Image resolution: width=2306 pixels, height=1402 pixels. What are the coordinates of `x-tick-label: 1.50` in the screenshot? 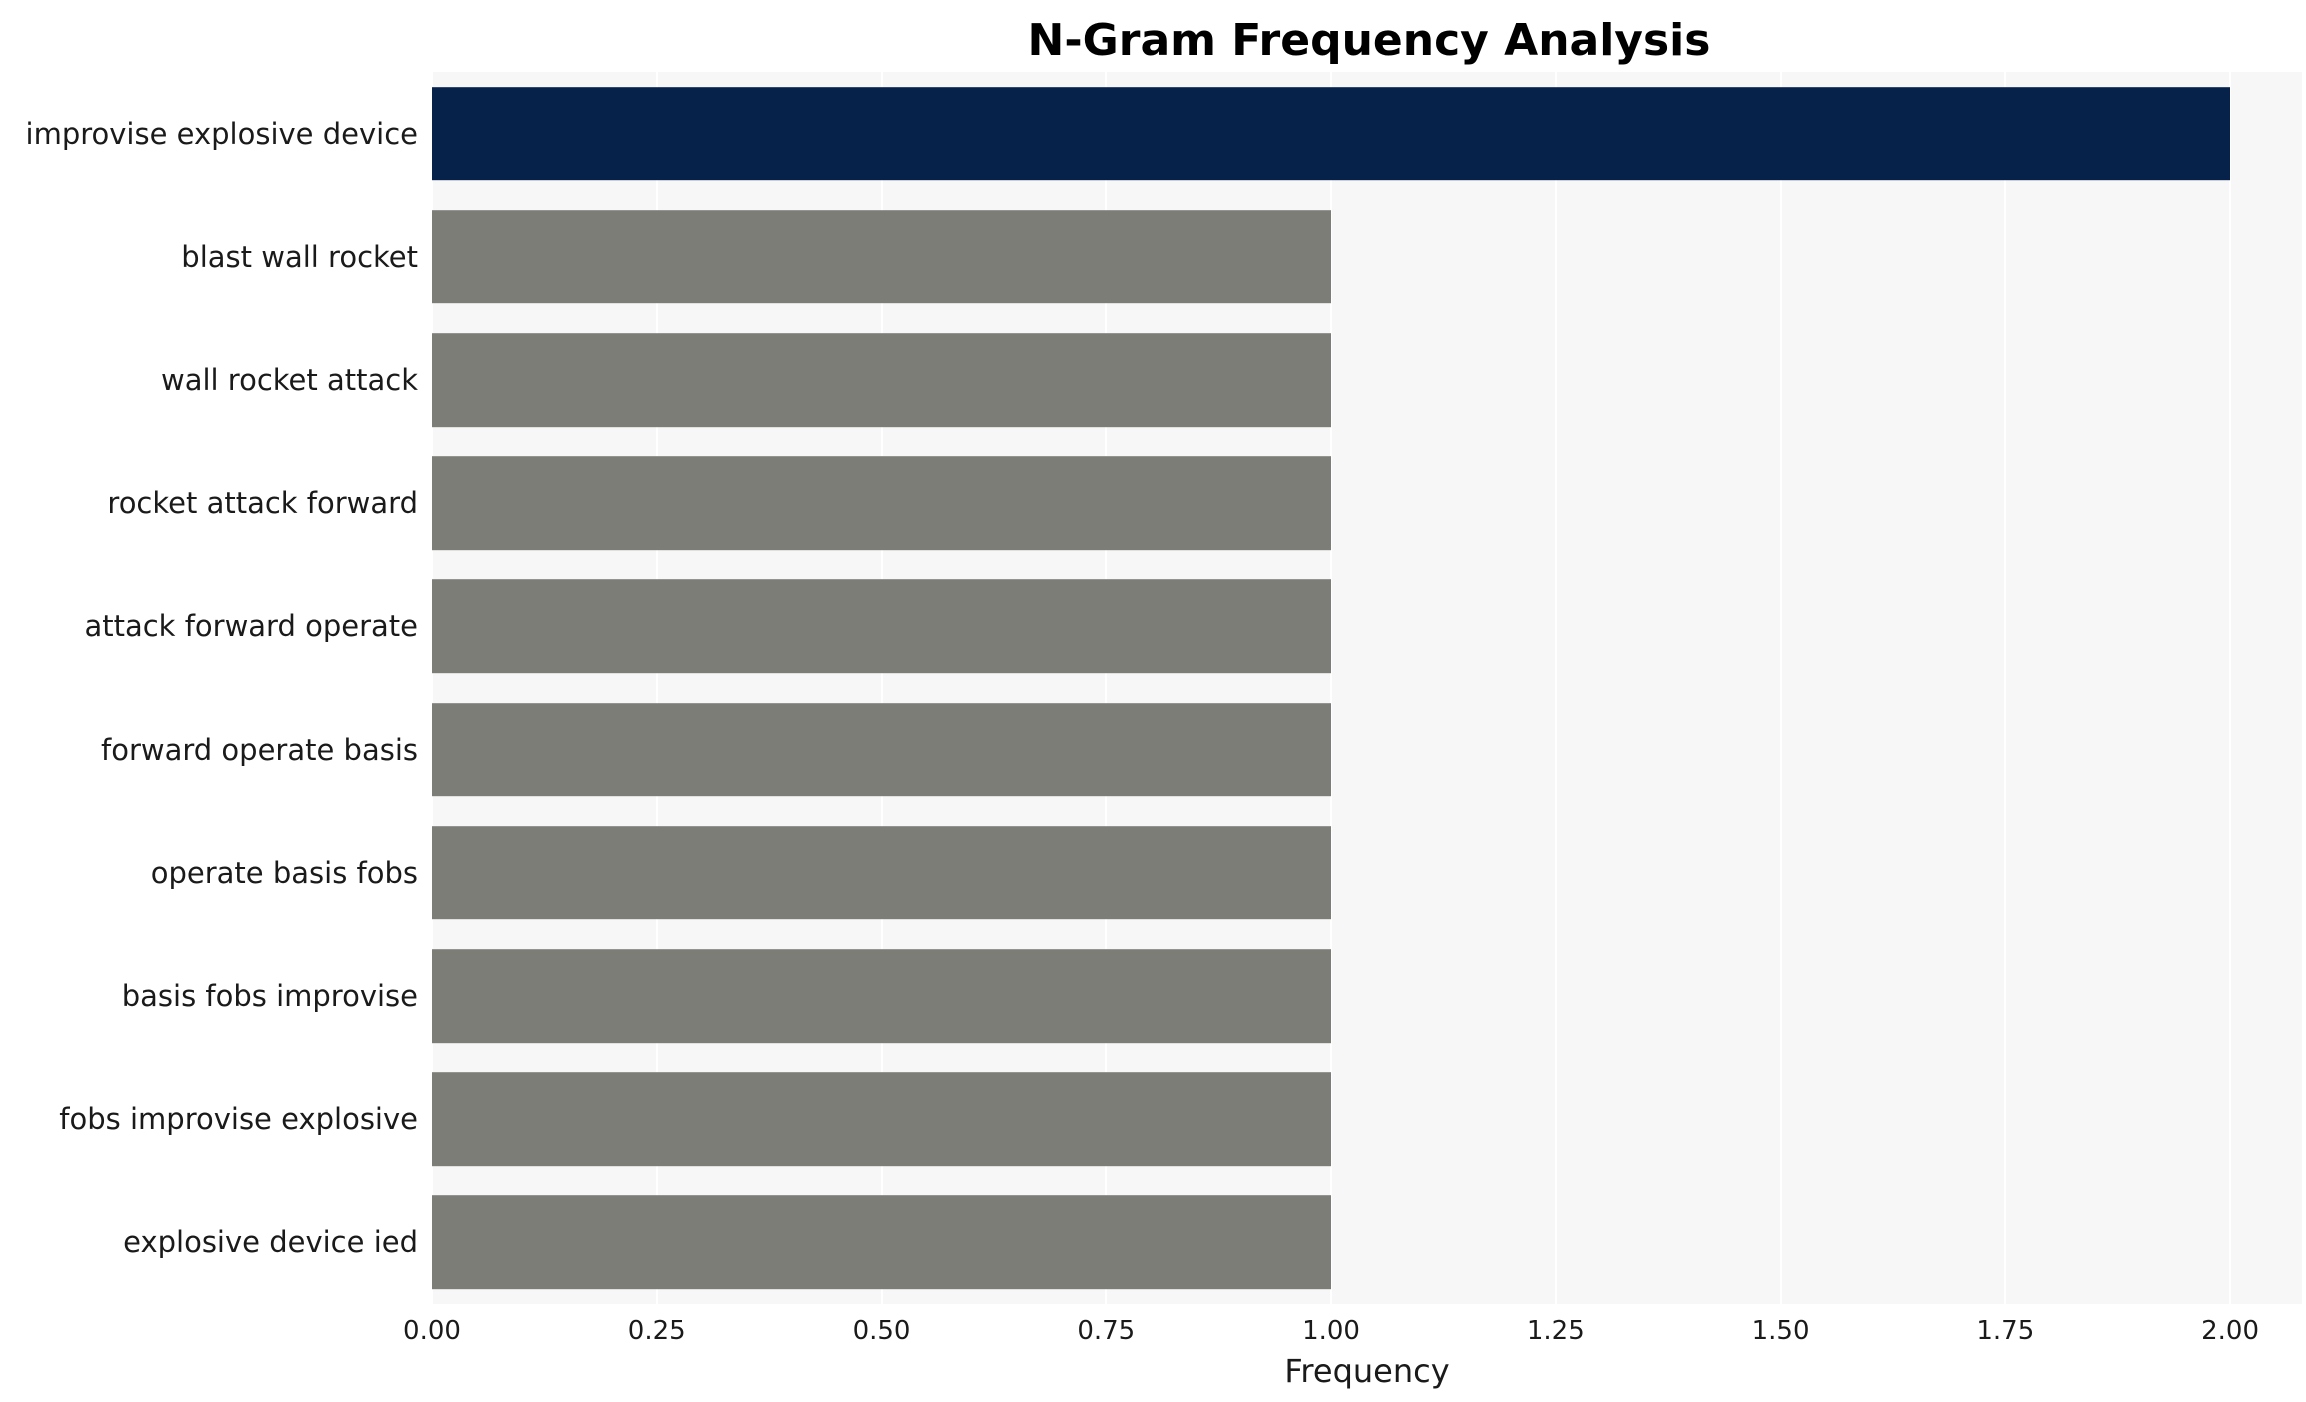 It's located at (1780, 1331).